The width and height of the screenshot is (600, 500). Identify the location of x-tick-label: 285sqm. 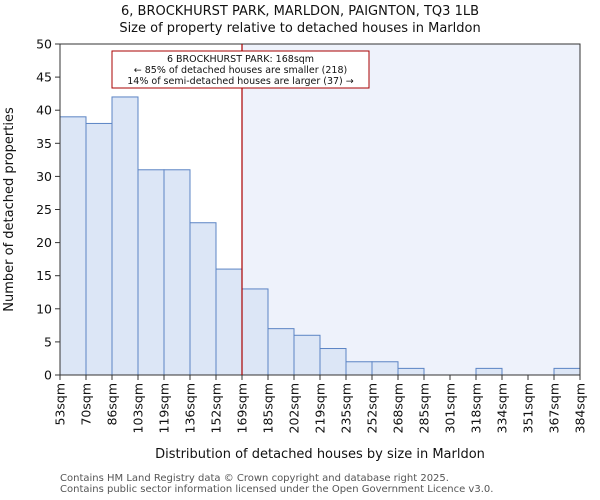
(424, 408).